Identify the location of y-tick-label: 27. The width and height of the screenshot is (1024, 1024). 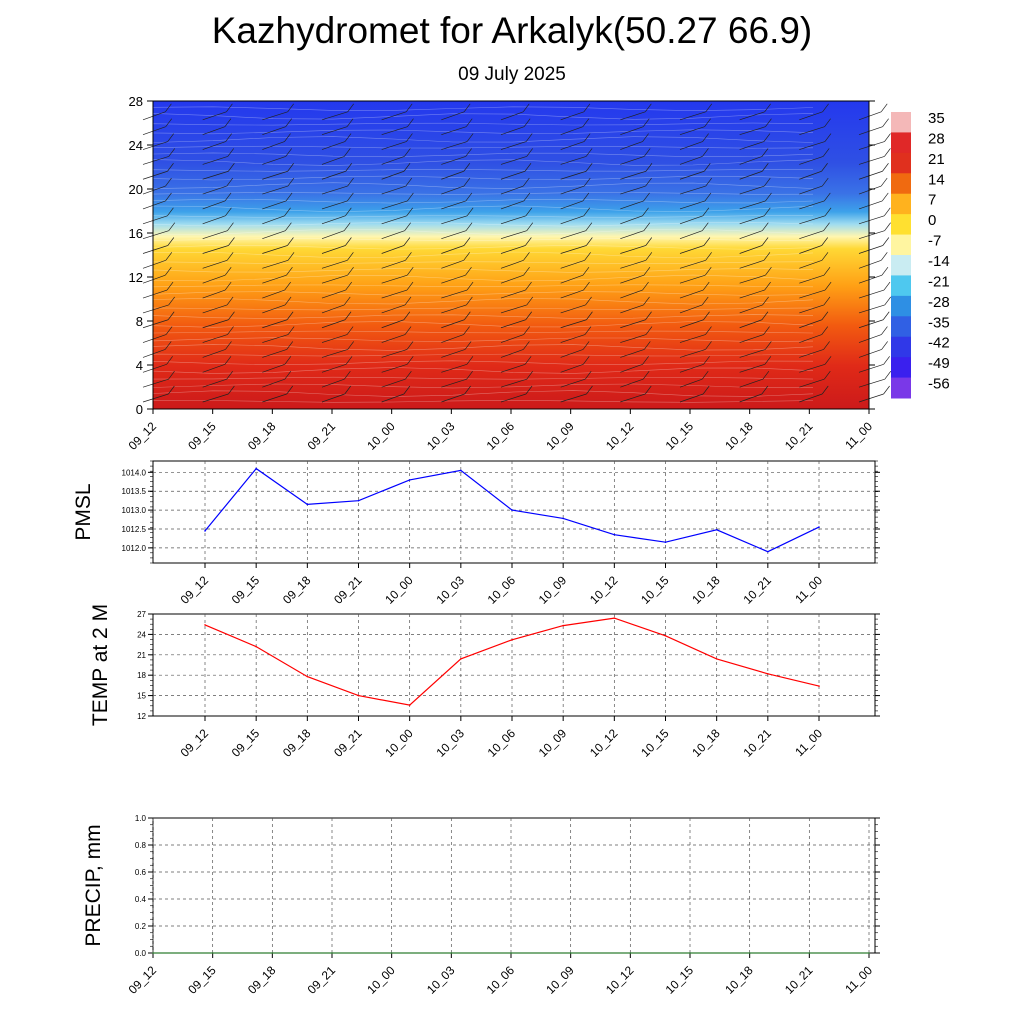
(141, 614).